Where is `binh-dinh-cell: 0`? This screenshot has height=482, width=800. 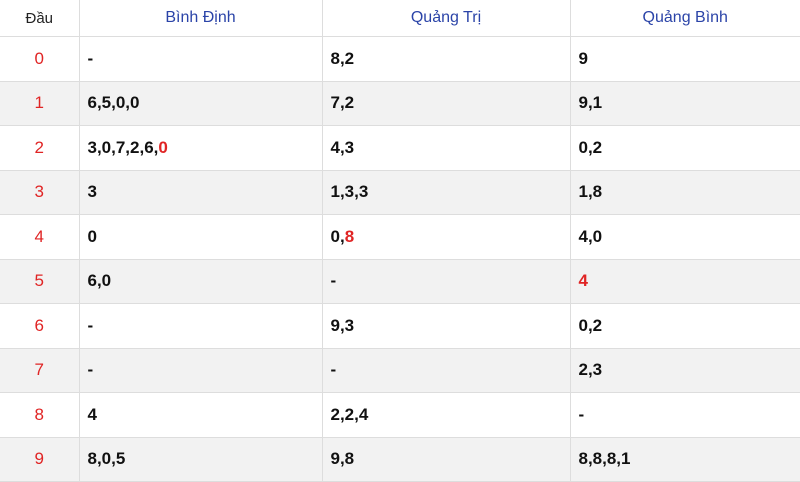 binh-dinh-cell: 0 is located at coordinates (201, 237).